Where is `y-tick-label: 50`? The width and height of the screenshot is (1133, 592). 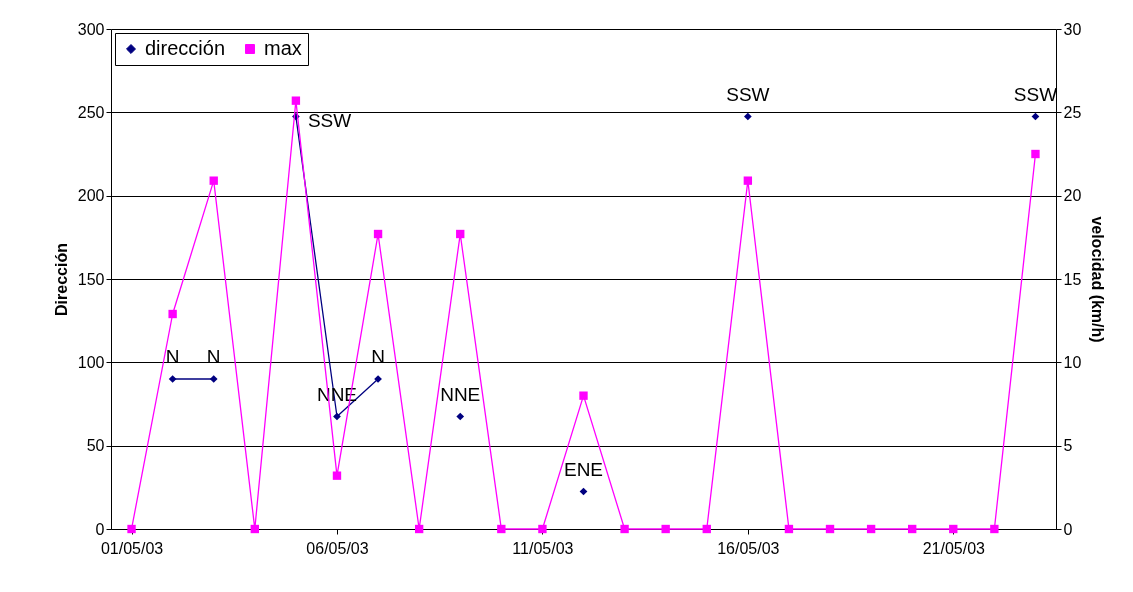
y-tick-label: 50 is located at coordinates (95, 446).